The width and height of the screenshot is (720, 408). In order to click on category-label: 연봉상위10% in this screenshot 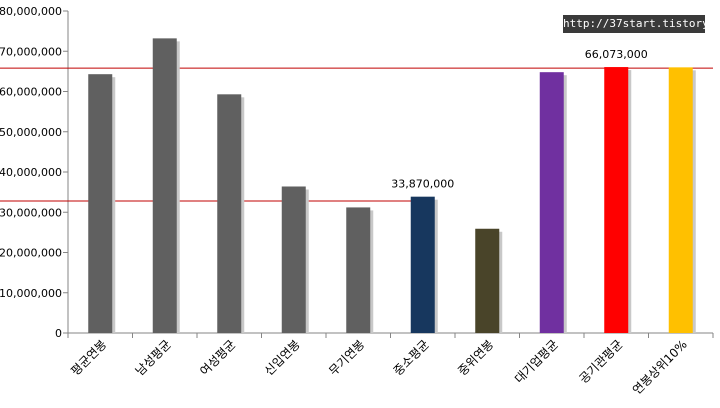, I will do `click(660, 367)`.